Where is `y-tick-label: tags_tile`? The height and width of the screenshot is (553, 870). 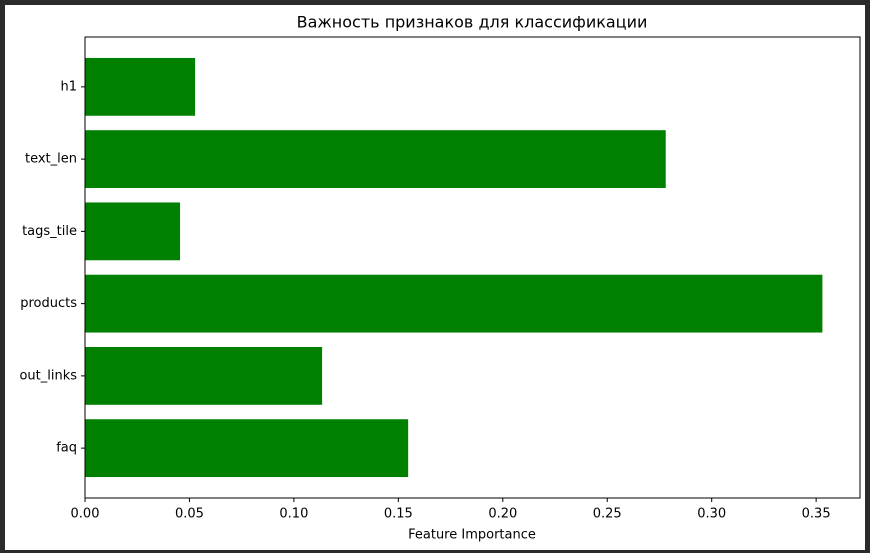
y-tick-label: tags_tile is located at coordinates (49, 231).